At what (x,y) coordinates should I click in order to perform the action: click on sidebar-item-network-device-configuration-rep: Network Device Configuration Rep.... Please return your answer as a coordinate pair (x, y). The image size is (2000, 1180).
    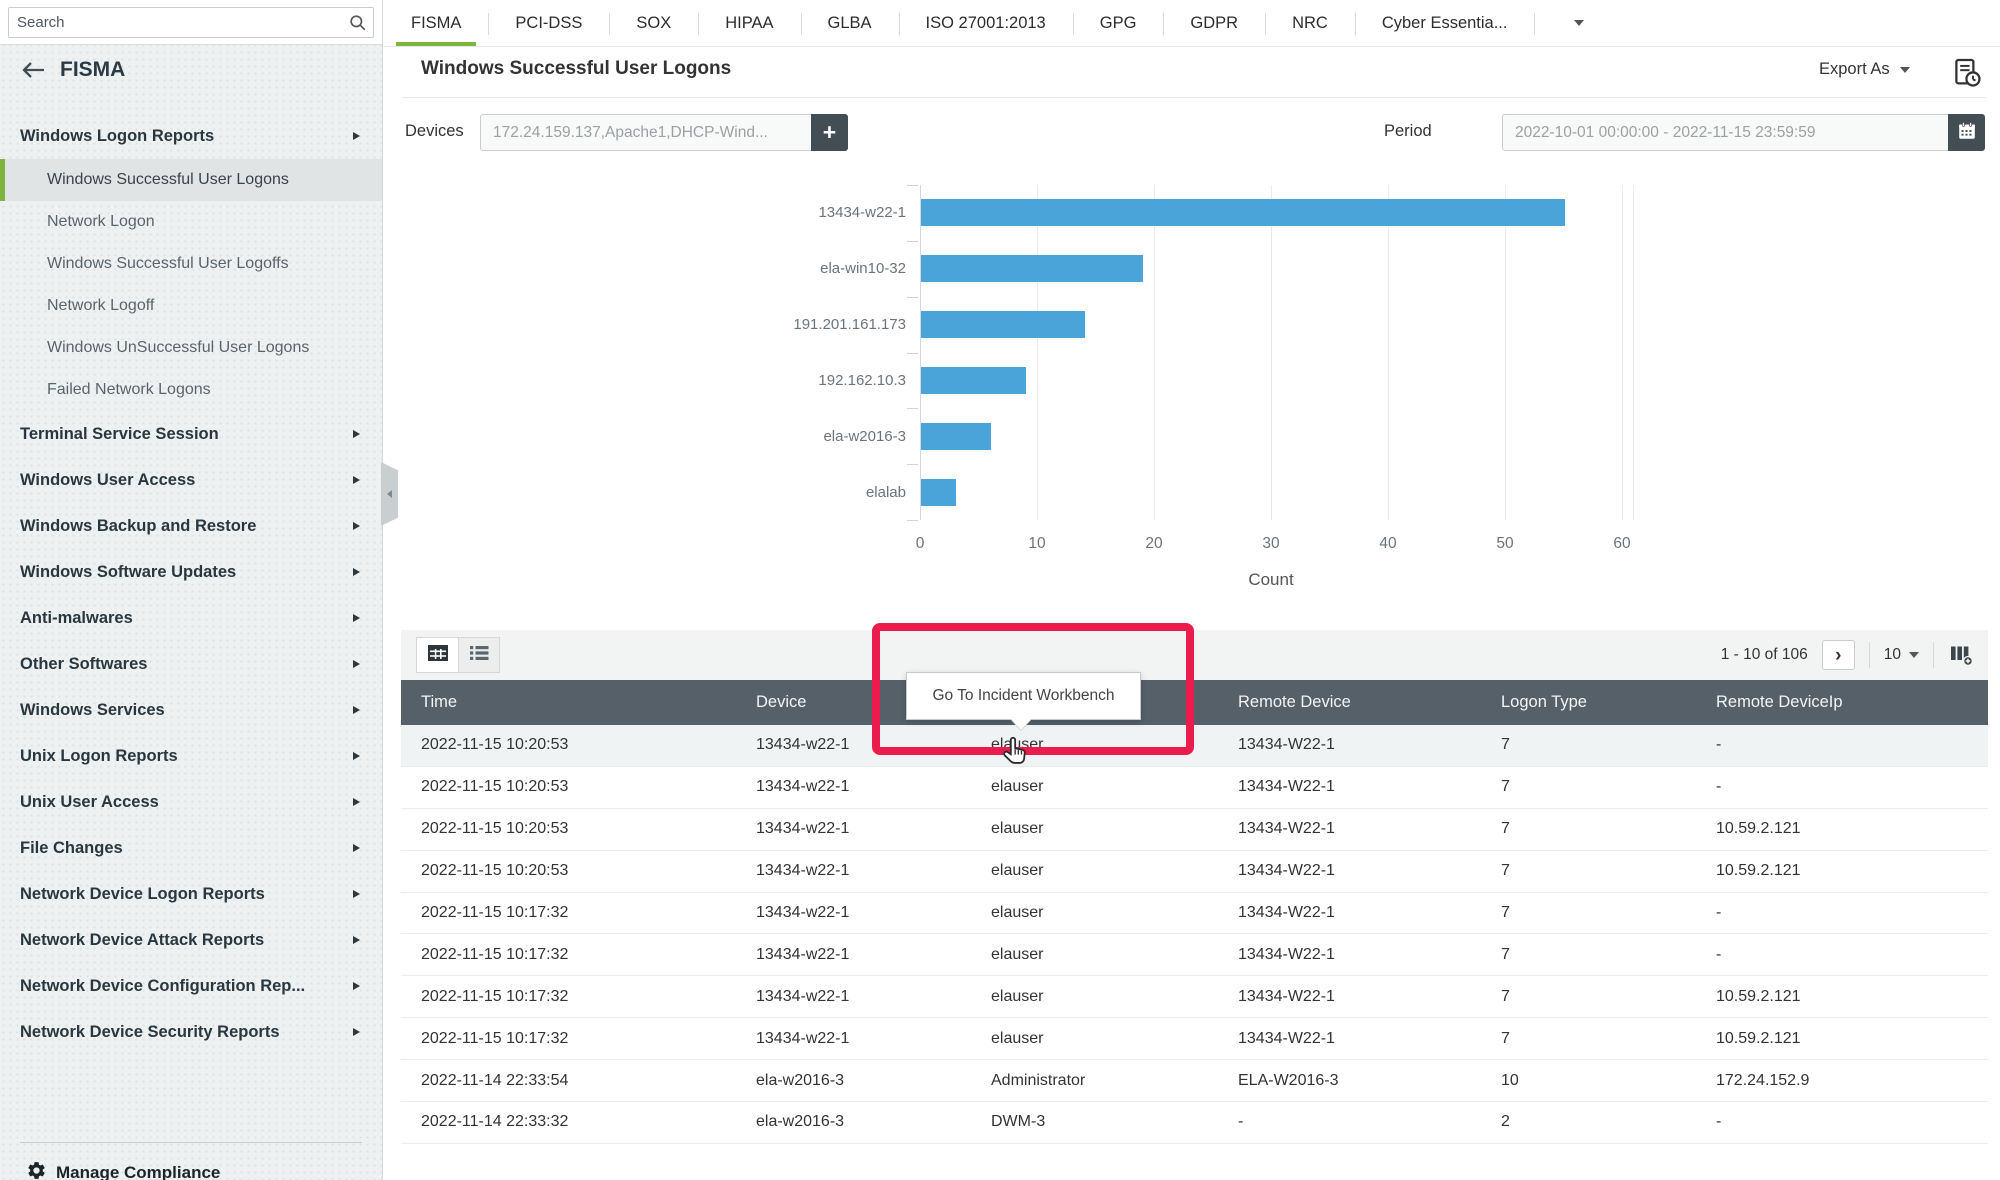
    Looking at the image, I should click on (191, 986).